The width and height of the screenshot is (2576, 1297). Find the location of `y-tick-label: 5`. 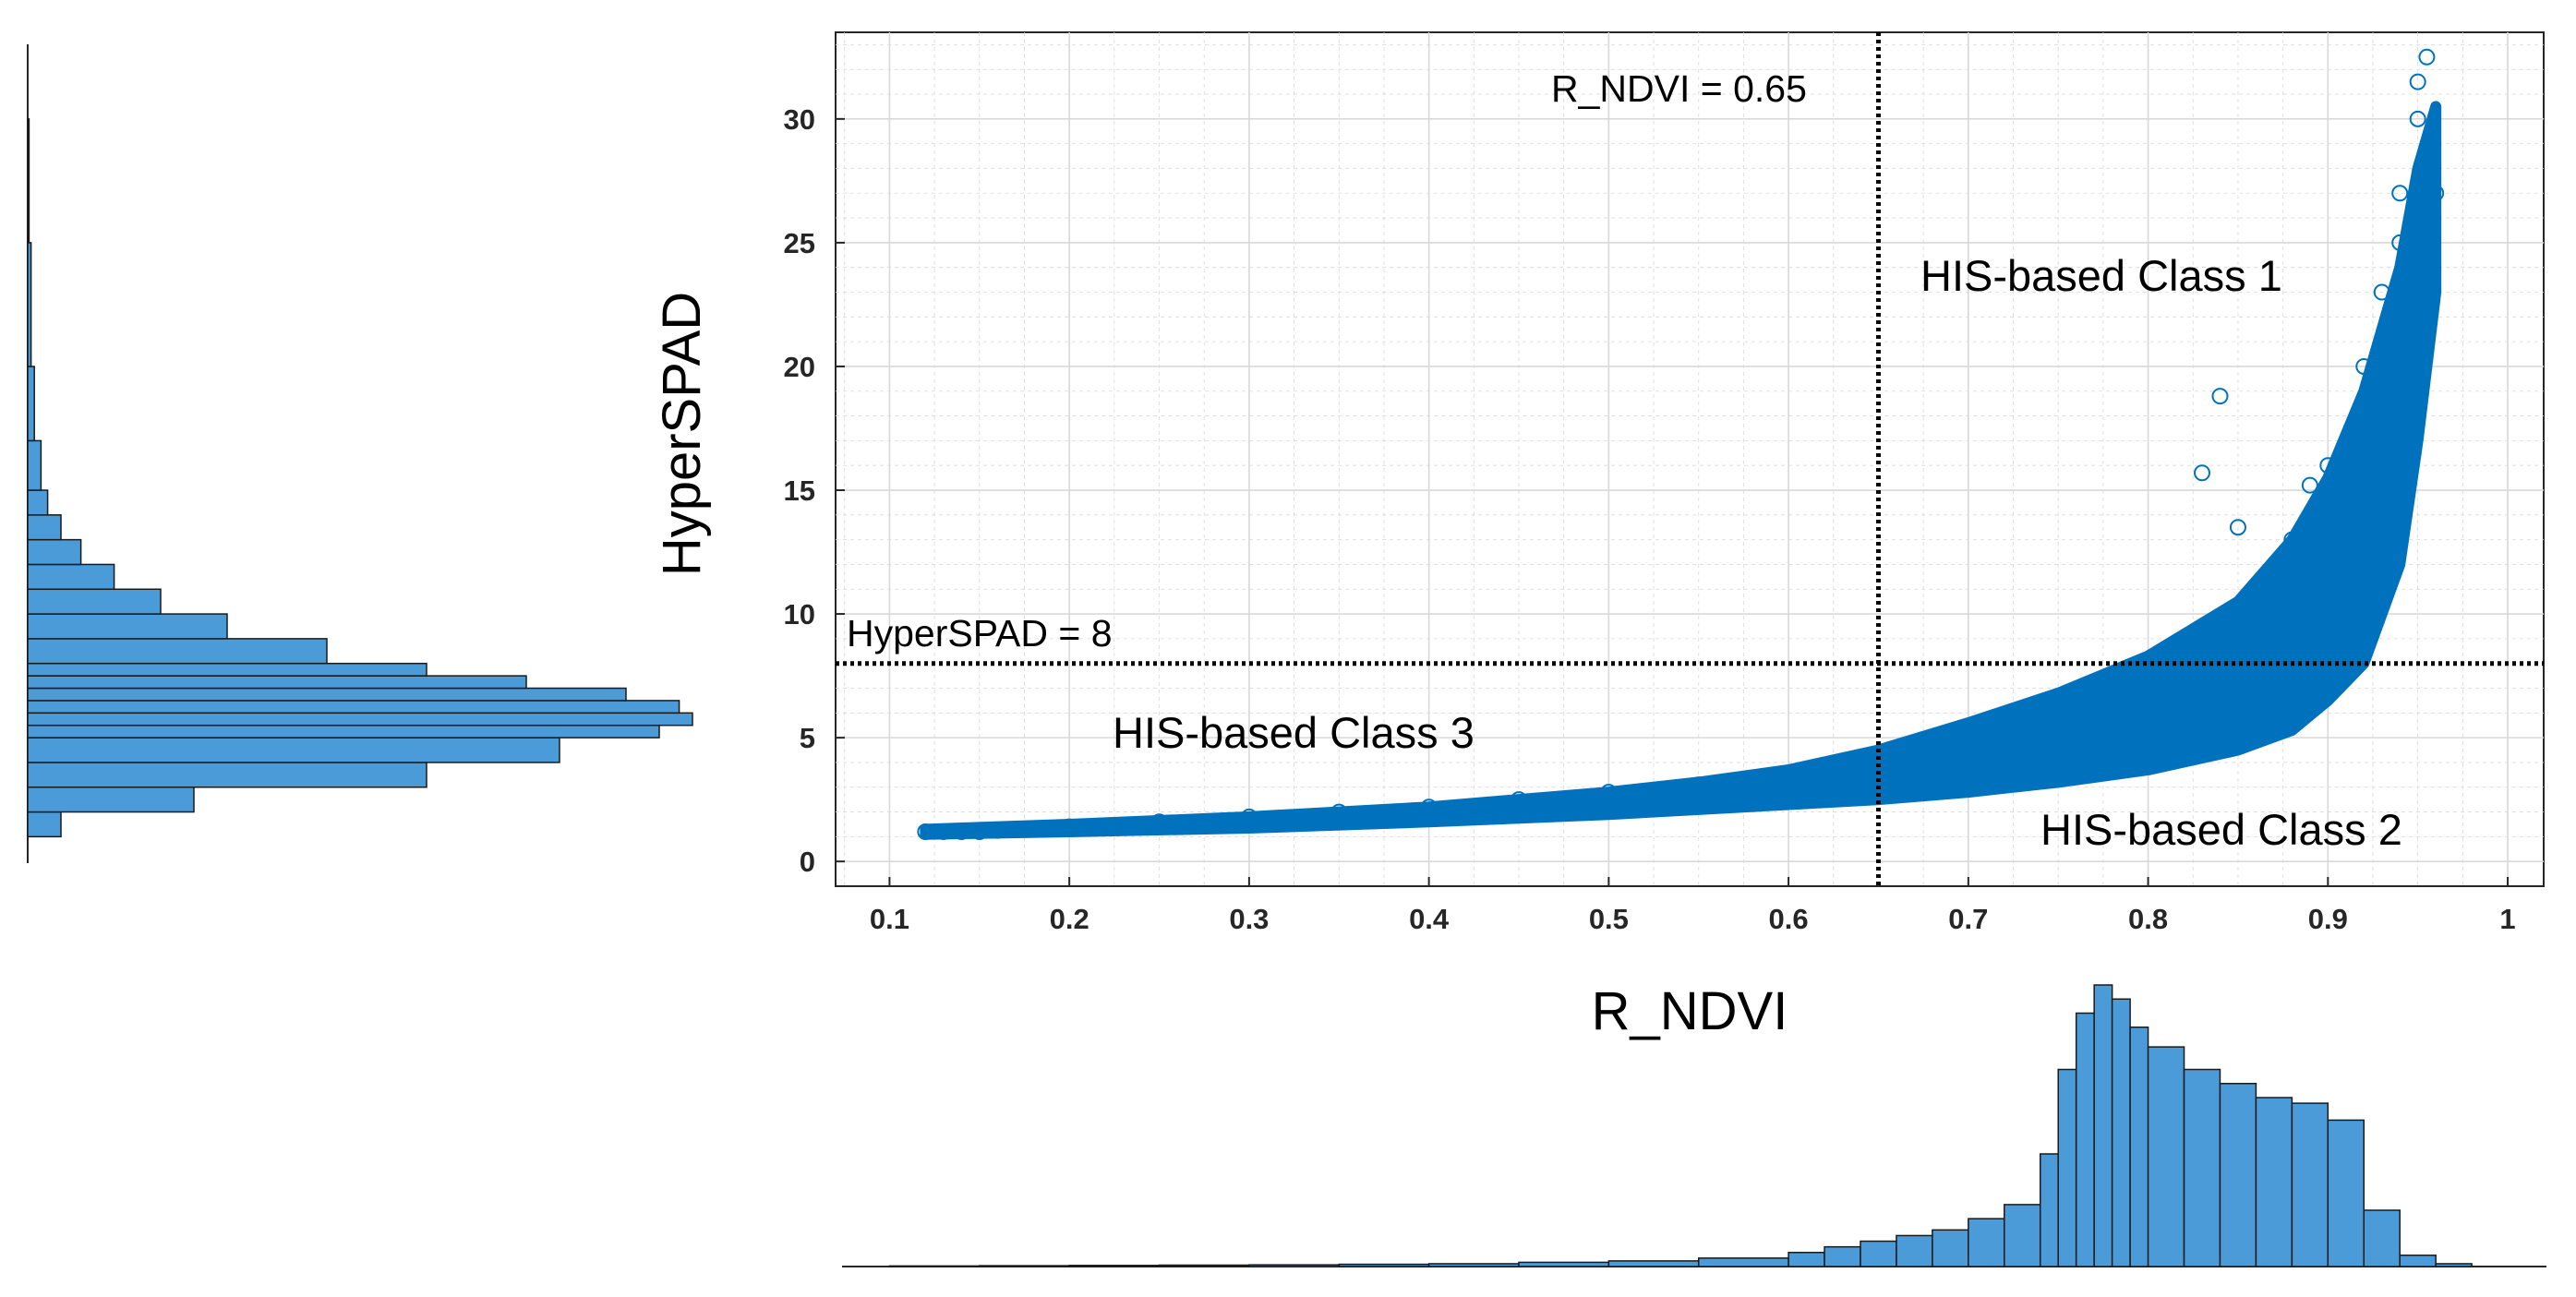

y-tick-label: 5 is located at coordinates (807, 738).